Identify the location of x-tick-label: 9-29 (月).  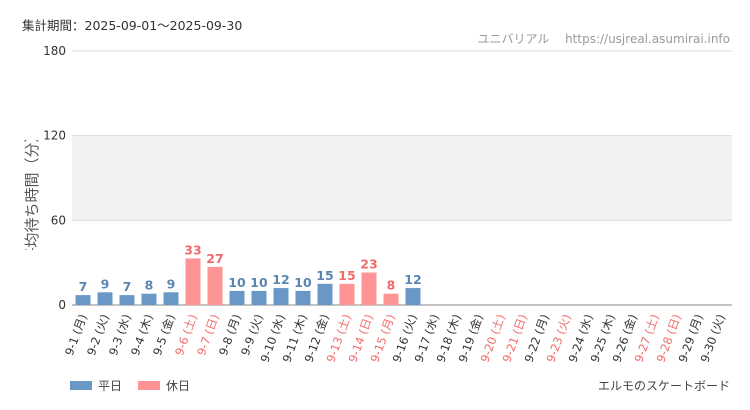
(690, 338).